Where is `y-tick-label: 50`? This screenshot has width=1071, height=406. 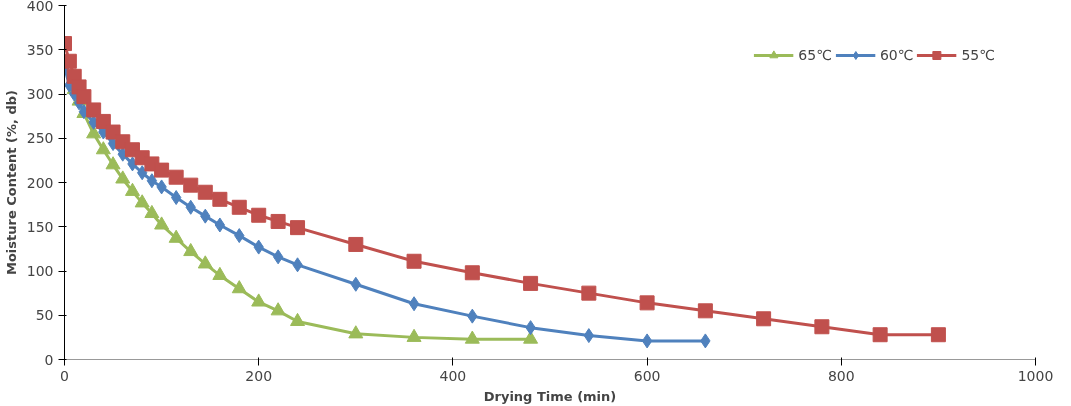 y-tick-label: 50 is located at coordinates (44, 315).